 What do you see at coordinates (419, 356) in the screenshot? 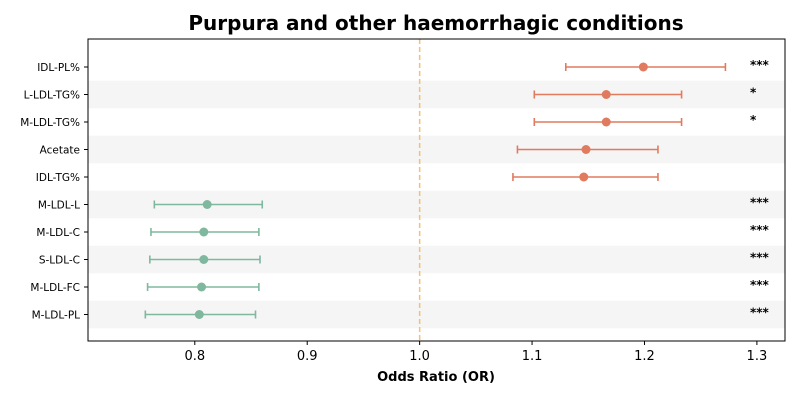
I see `x-tick-label: 1.0` at bounding box center [419, 356].